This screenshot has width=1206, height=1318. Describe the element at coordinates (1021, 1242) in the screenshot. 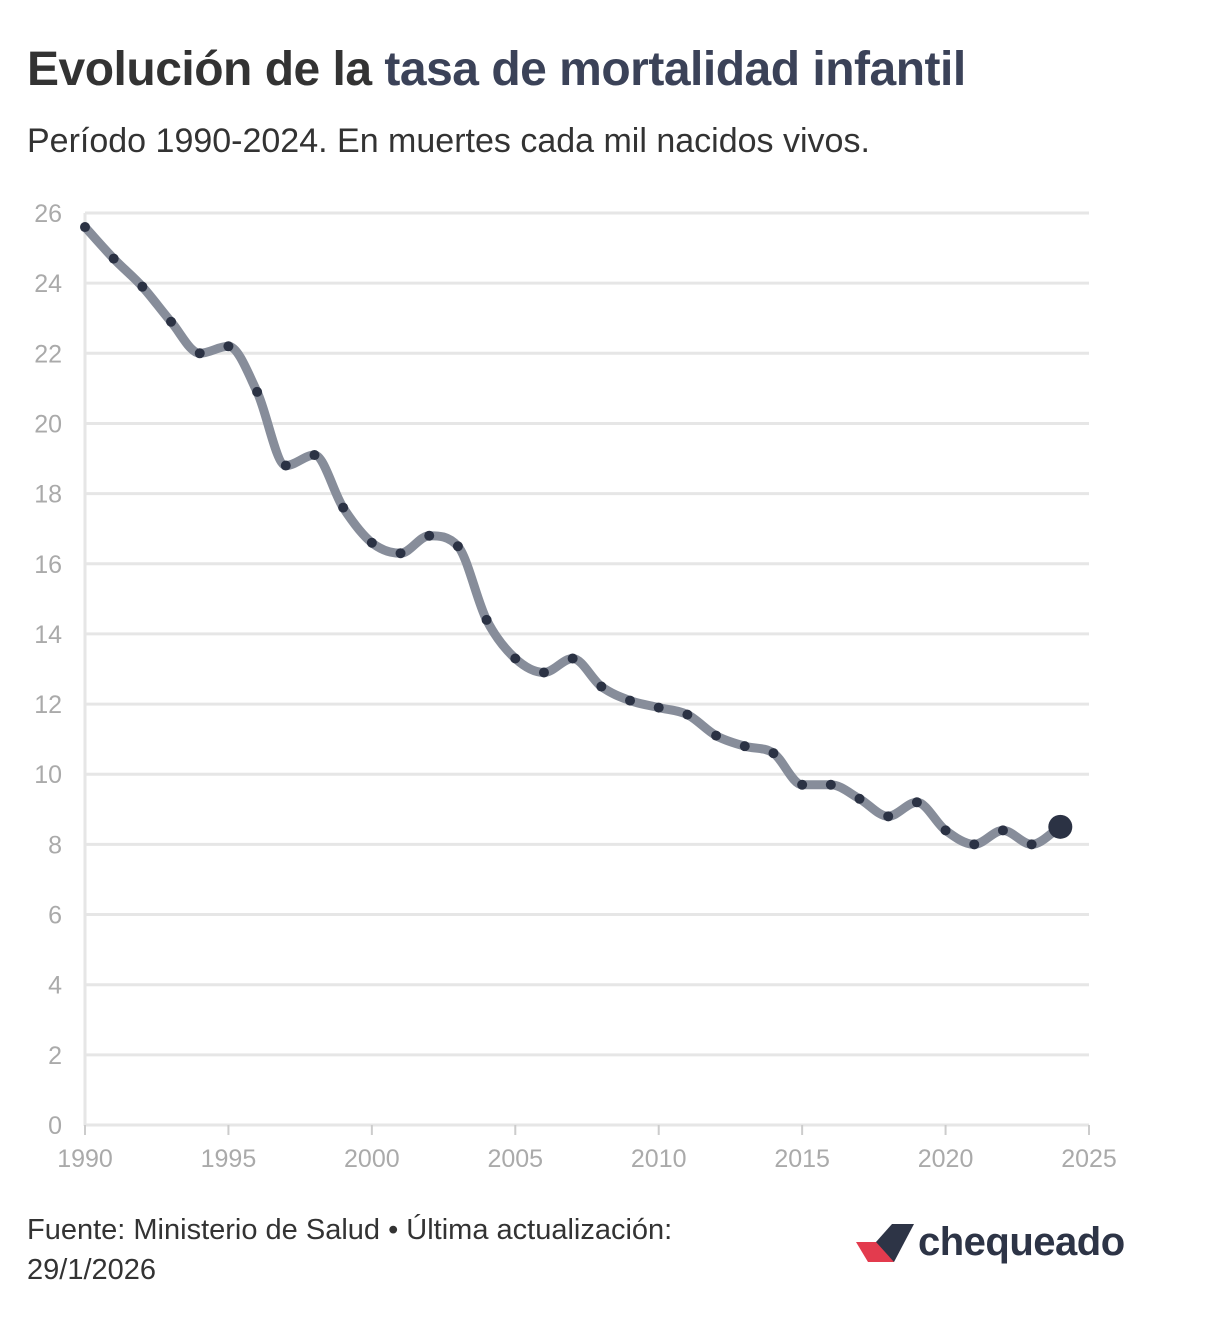

I see `logo-text: chequeado` at that location.